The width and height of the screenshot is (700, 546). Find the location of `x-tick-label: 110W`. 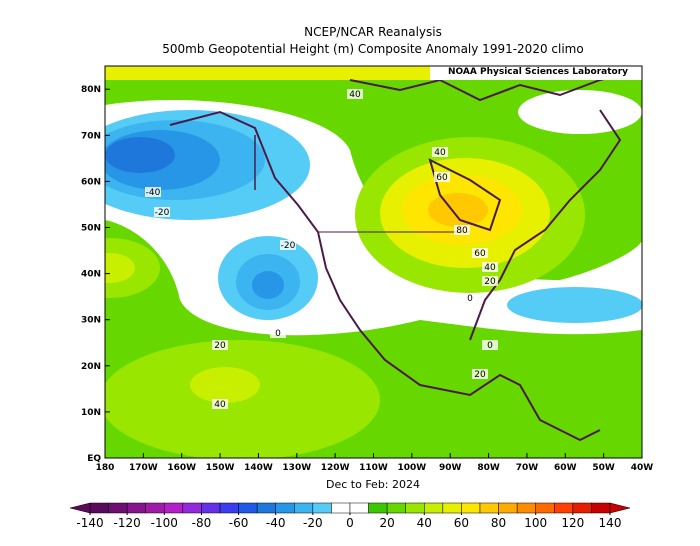

x-tick-label: 110W is located at coordinates (373, 468).